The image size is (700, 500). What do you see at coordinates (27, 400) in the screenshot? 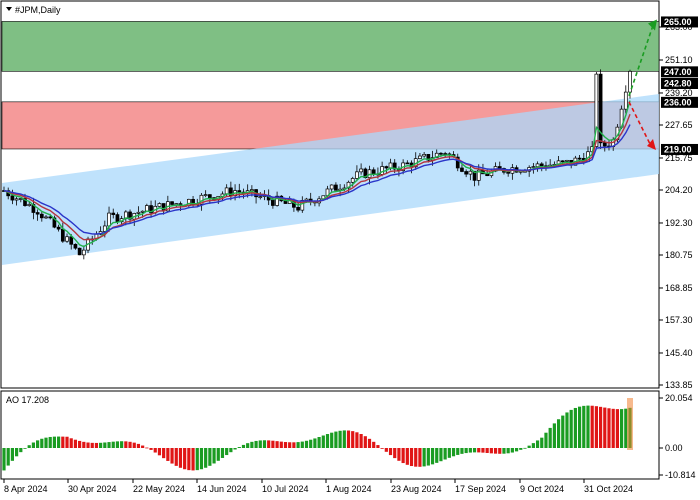
I see `ao-indicator-label: AO 17.208` at bounding box center [27, 400].